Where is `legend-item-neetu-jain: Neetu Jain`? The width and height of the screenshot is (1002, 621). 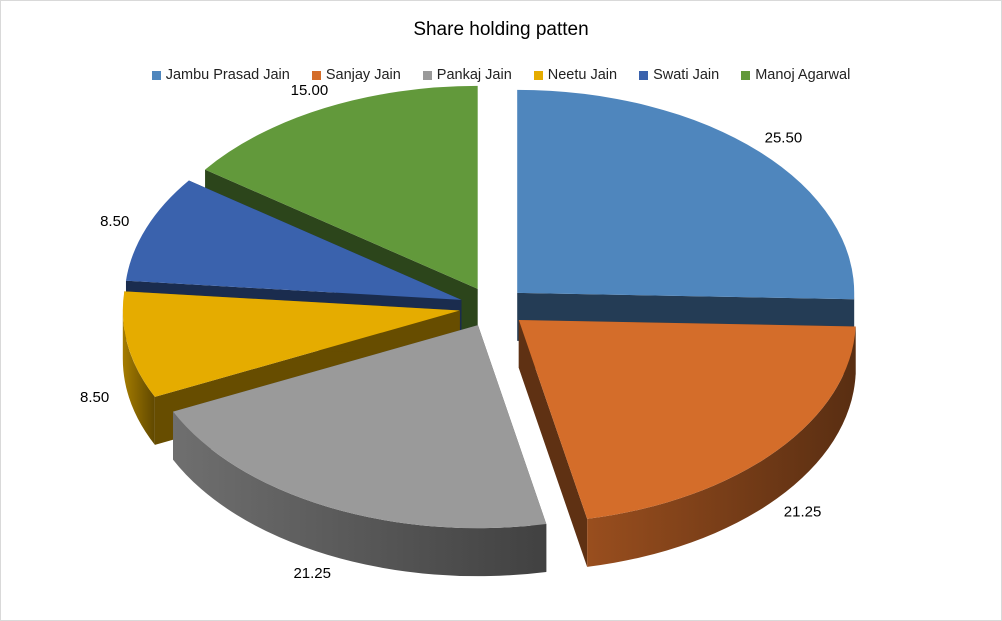 legend-item-neetu-jain: Neetu Jain is located at coordinates (575, 75).